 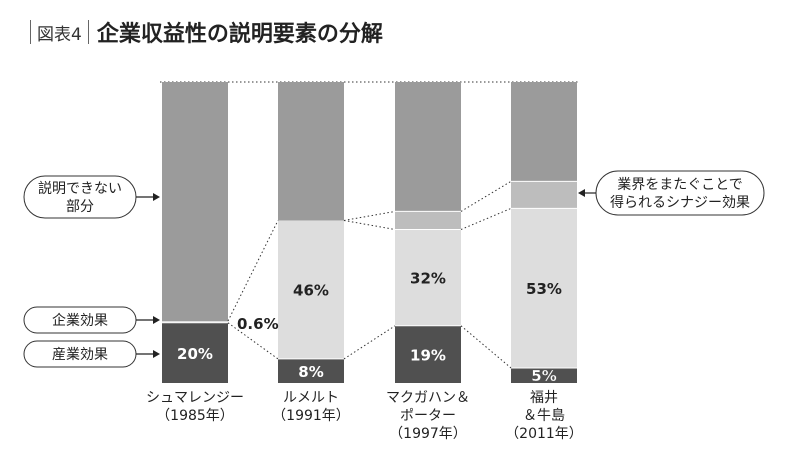 I want to click on callout-synergy-arrow-head, so click(x=581, y=193).